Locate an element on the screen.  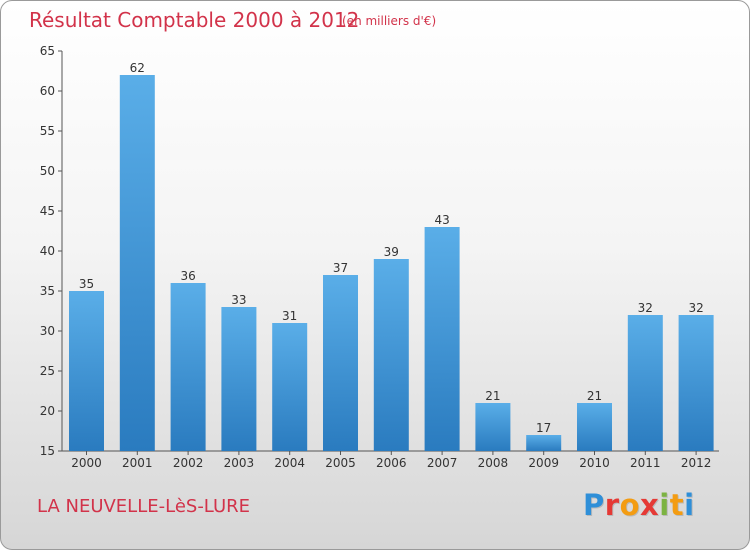
data-label: 62 is located at coordinates (137, 68).